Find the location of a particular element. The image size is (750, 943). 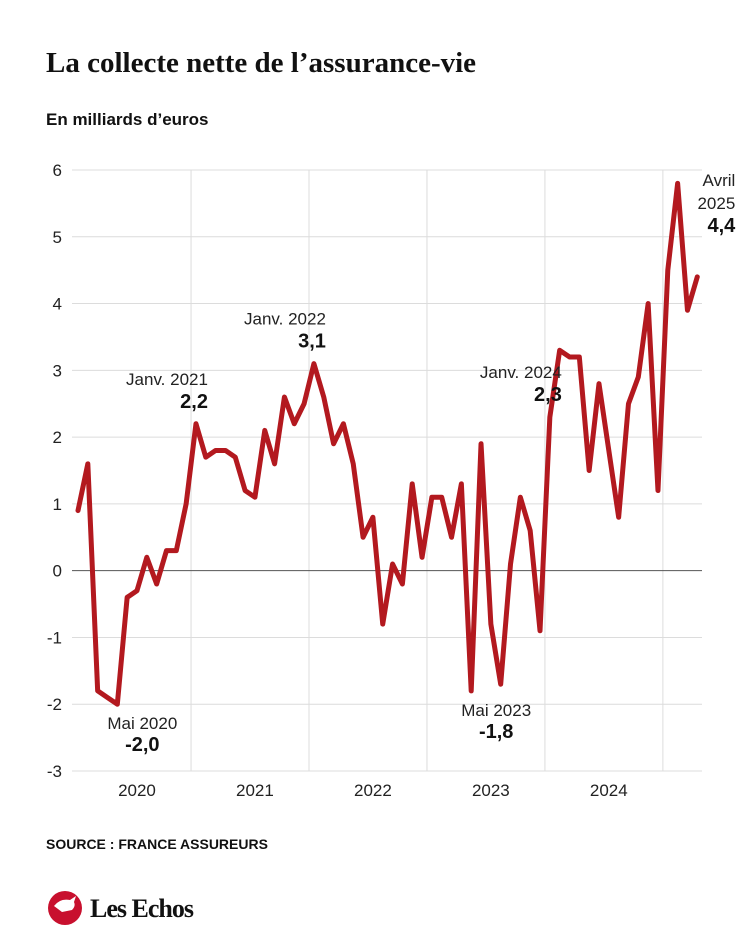

value-label: 2,2 is located at coordinates (194, 402).